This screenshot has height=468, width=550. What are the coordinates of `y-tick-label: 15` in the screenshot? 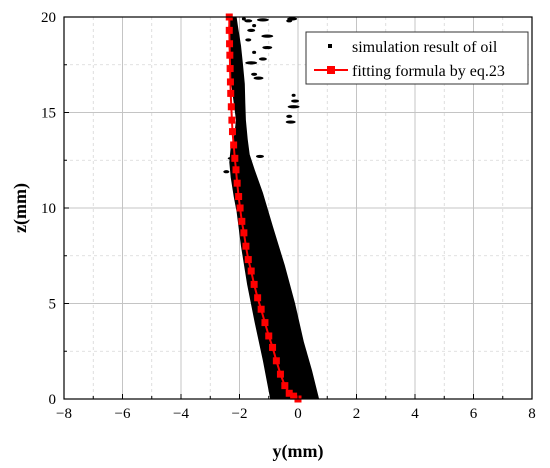 It's located at (48, 114).